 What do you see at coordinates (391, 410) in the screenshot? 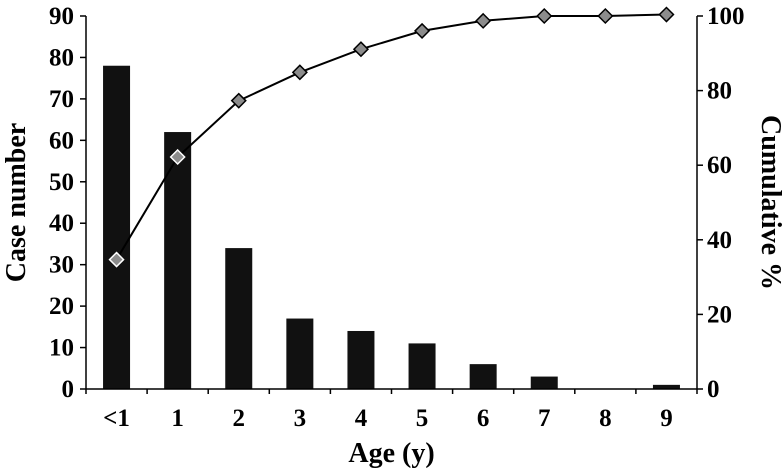
I see `x-ticks: <1 1 2 3 4 5 6 7 8 9` at bounding box center [391, 410].